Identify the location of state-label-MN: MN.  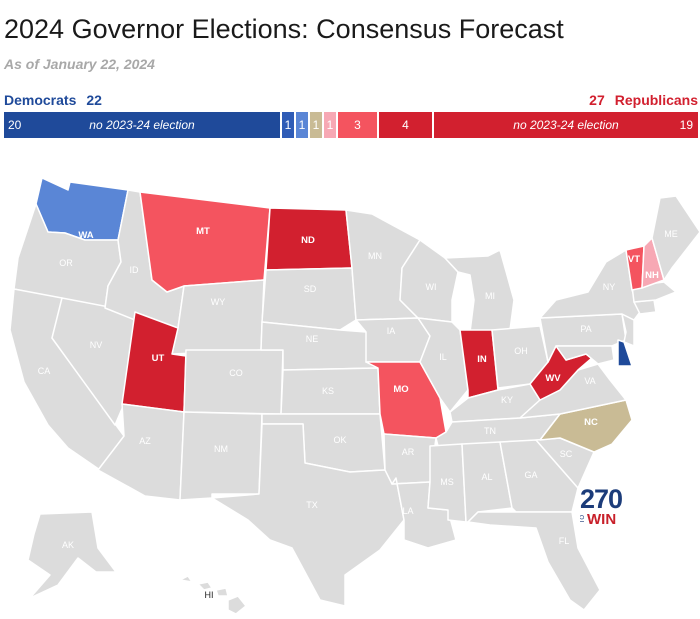
(375, 256).